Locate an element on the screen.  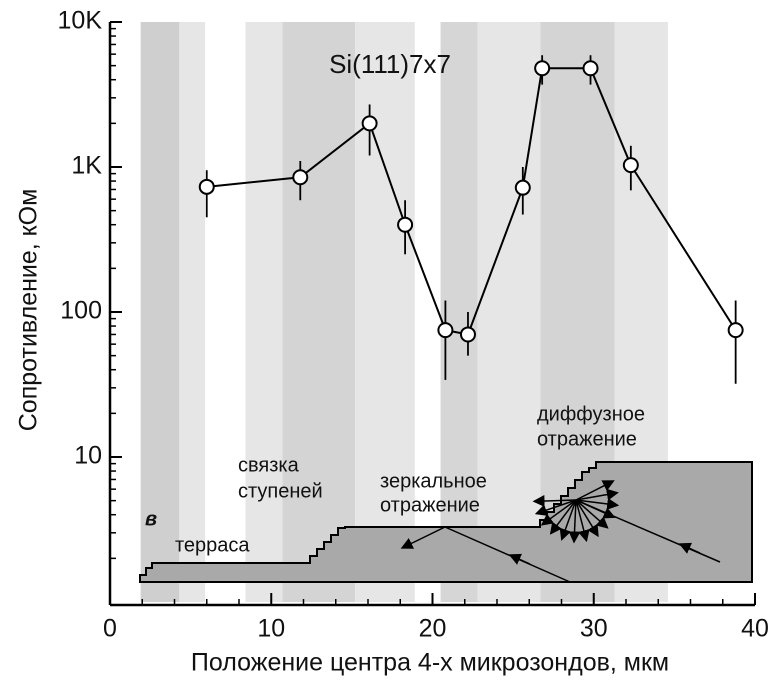
y-tick-label: 10 is located at coordinates (88, 456).